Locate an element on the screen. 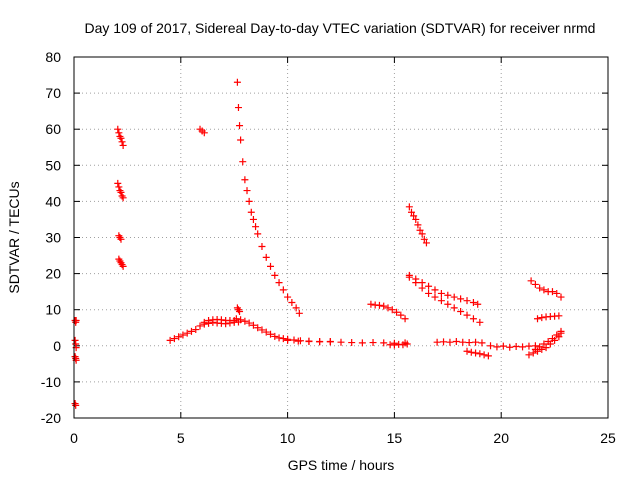 The width and height of the screenshot is (640, 480). series-t0-d is located at coordinates (75, 404).